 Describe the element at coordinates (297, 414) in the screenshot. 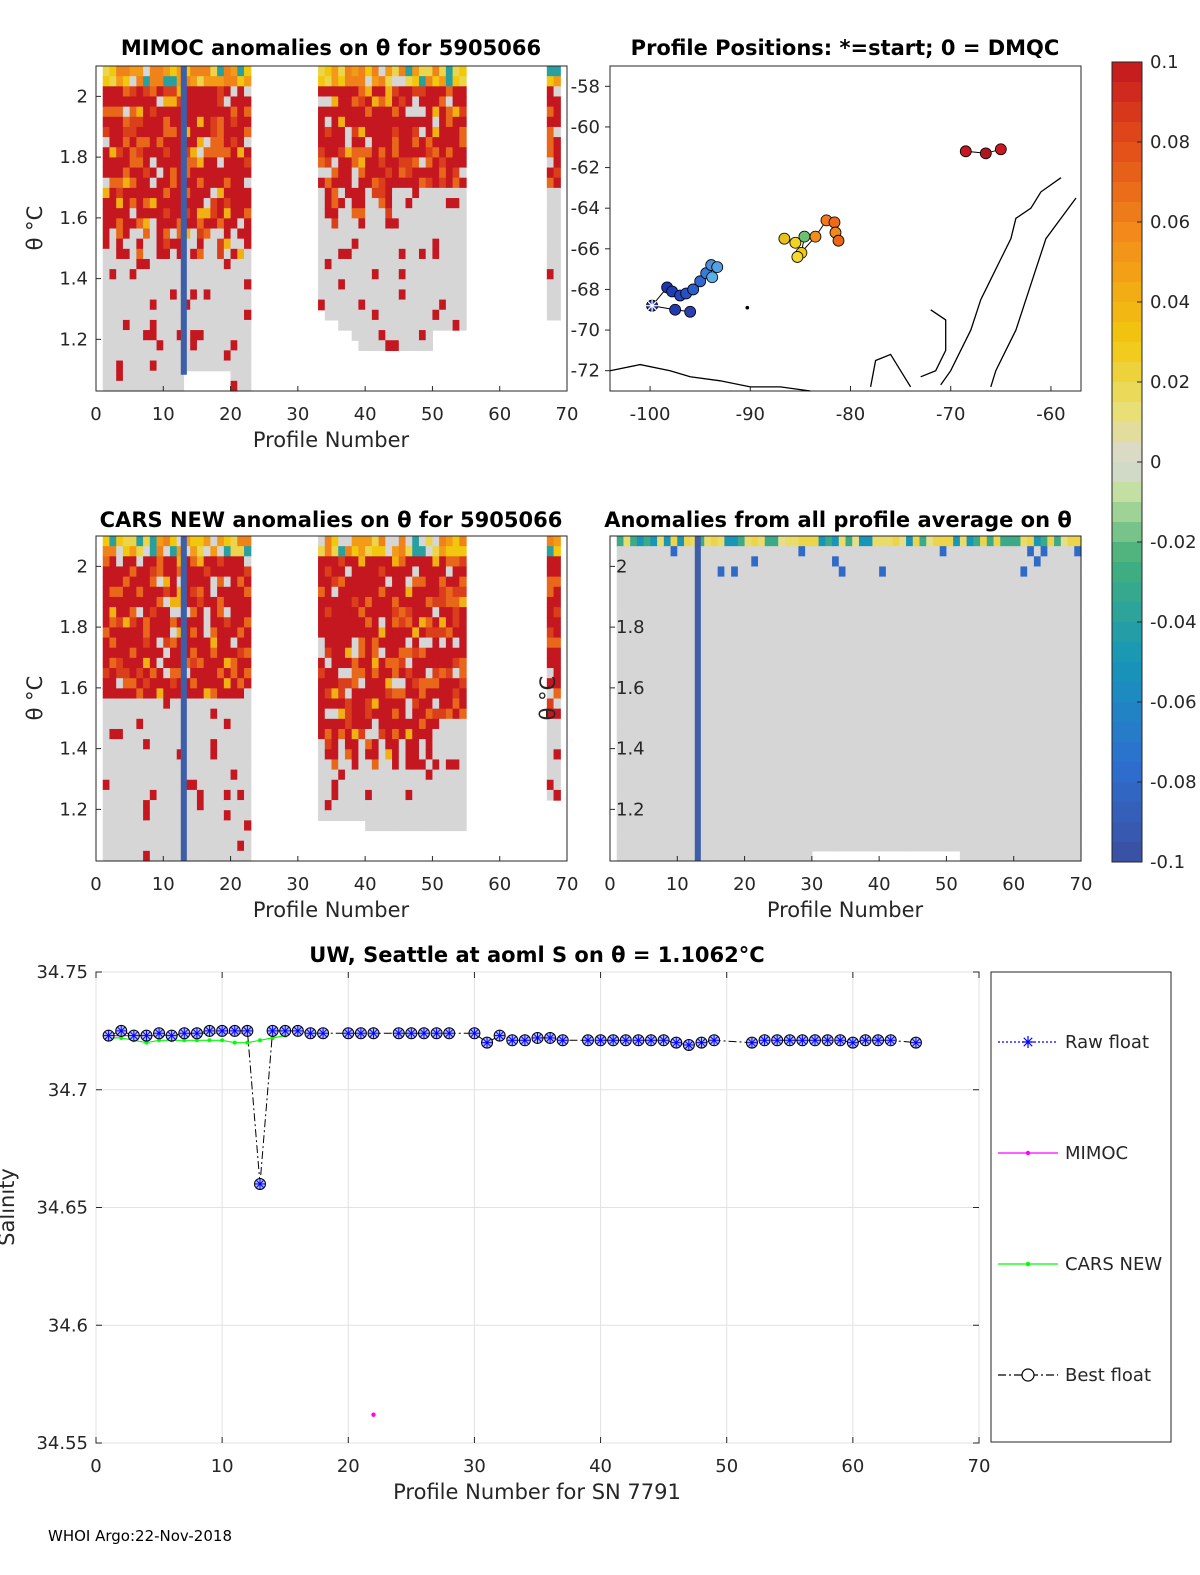

I see `x-tick-label: 30` at that location.